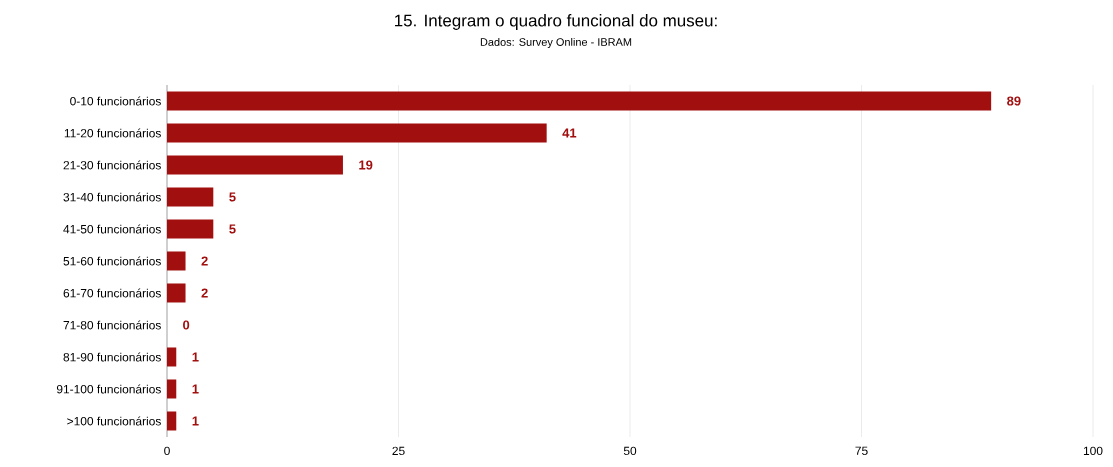 This screenshot has width=1113, height=467. Describe the element at coordinates (556, 22) in the screenshot. I see `chart-title: 15. Integram o quadro funcional do museu:` at that location.